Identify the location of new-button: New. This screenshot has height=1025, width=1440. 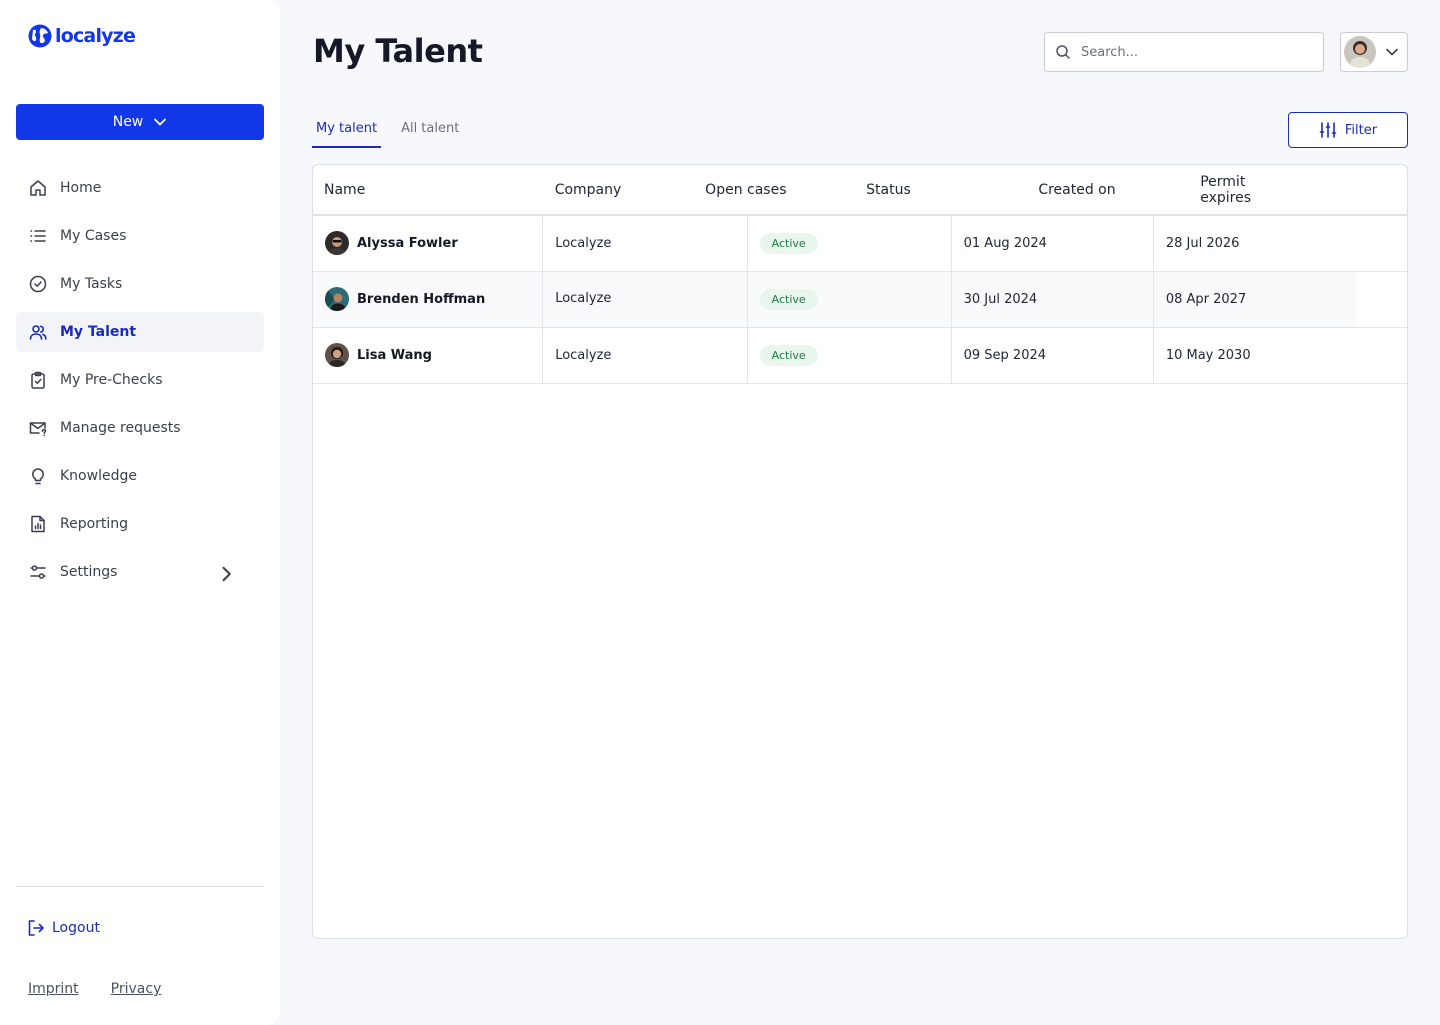
(140, 122).